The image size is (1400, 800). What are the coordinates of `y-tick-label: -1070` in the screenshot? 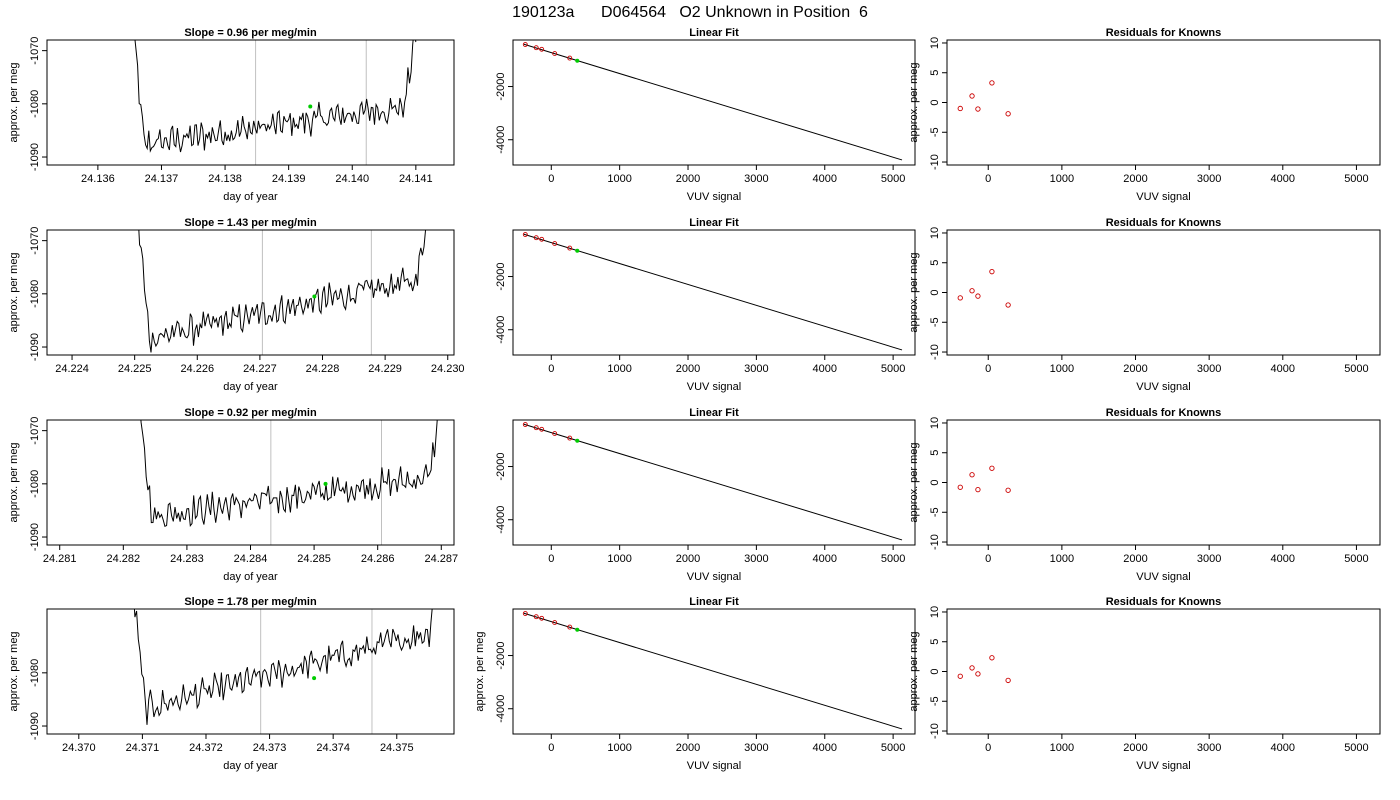 It's located at (35, 241).